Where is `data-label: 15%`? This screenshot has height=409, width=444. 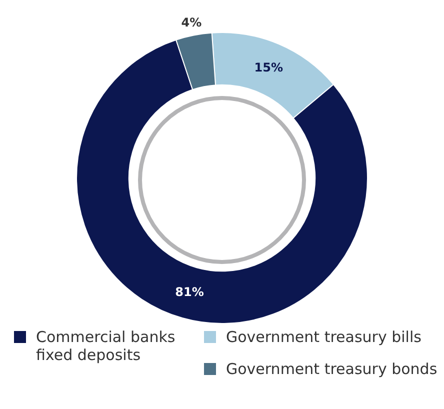 data-label: 15% is located at coordinates (268, 67).